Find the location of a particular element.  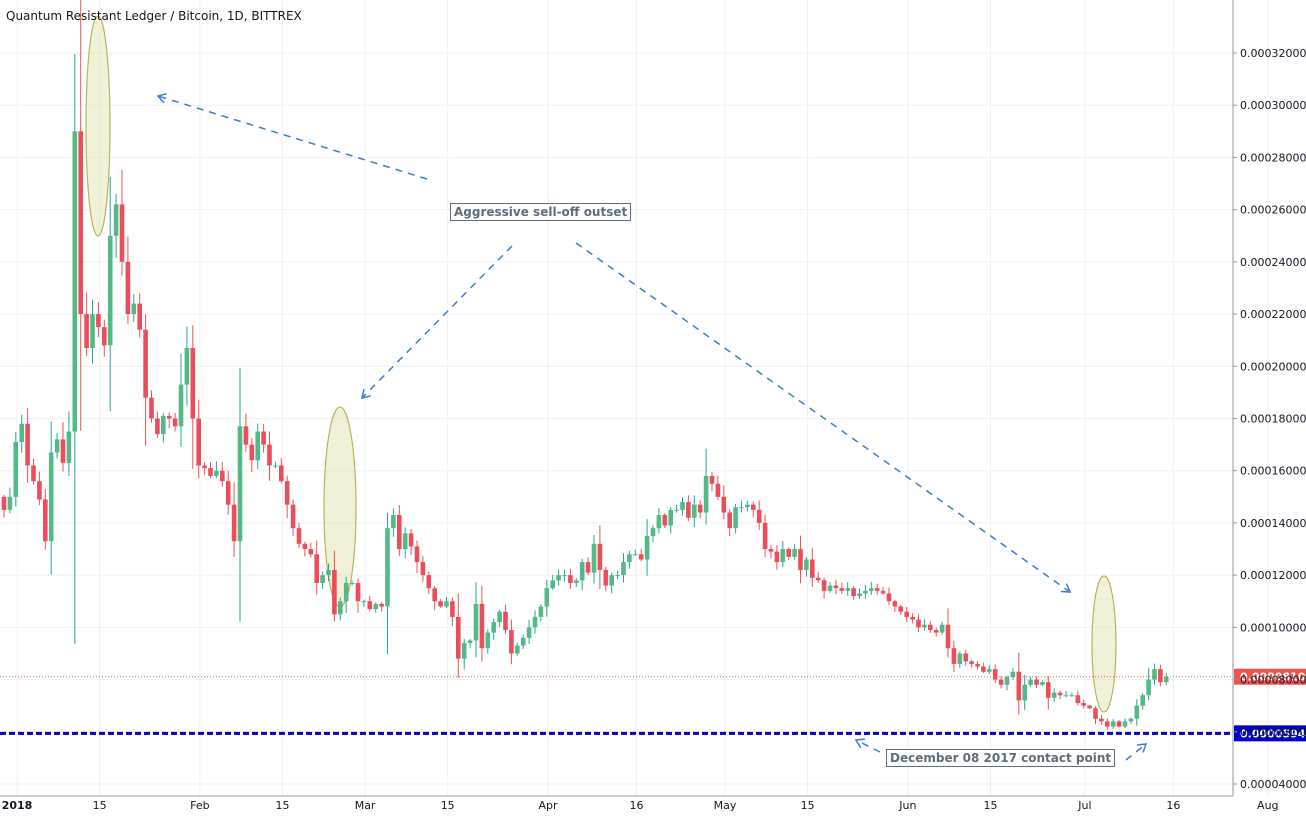

last-price-tag is located at coordinates (1270, 676).